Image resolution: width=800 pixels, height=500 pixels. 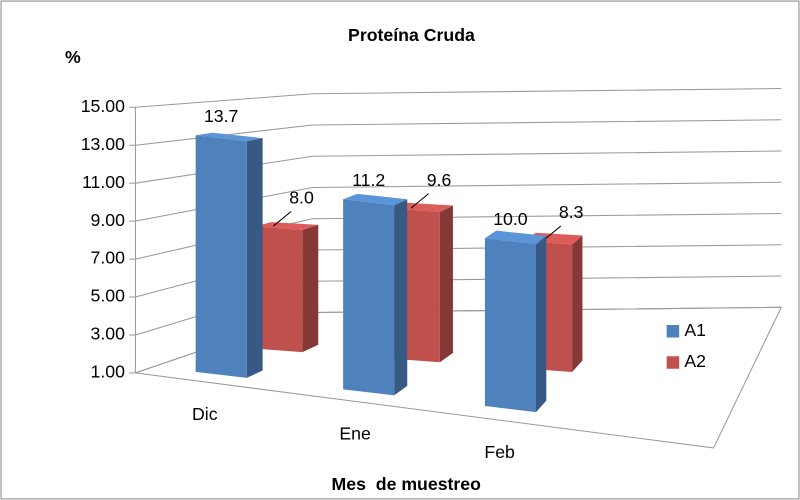 I want to click on x-tick-label: Ene, so click(x=355, y=433).